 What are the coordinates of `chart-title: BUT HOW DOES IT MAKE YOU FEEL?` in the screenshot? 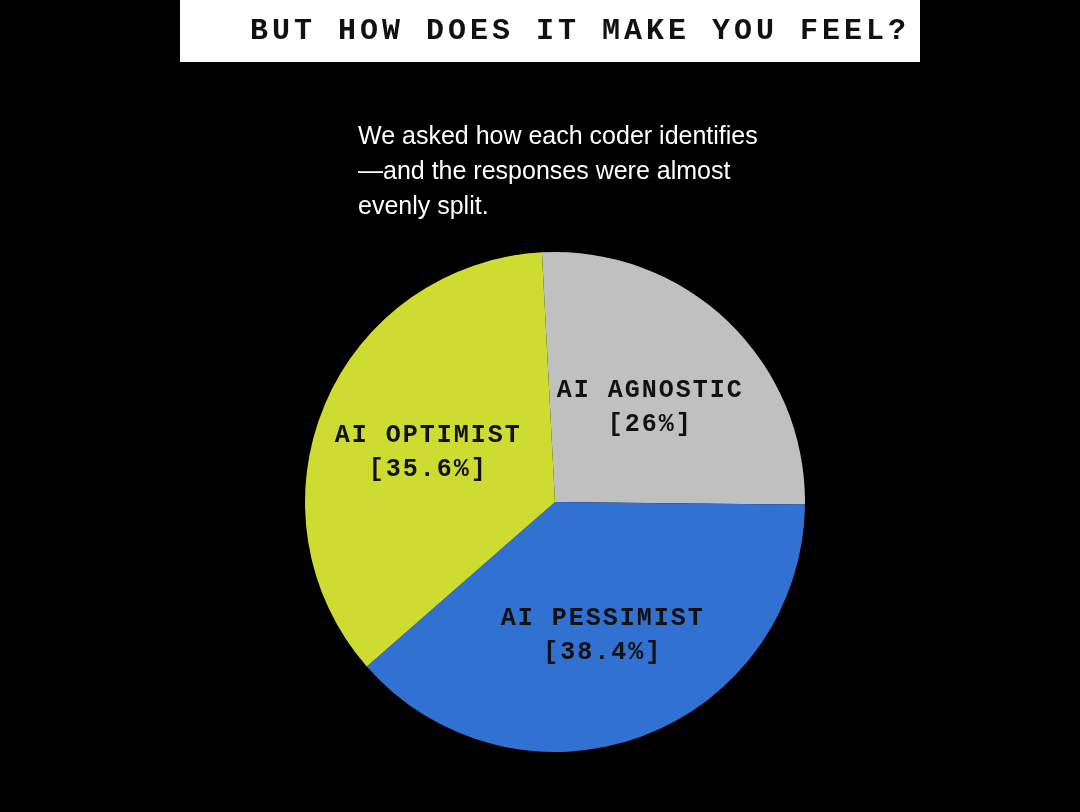 It's located at (579, 31).